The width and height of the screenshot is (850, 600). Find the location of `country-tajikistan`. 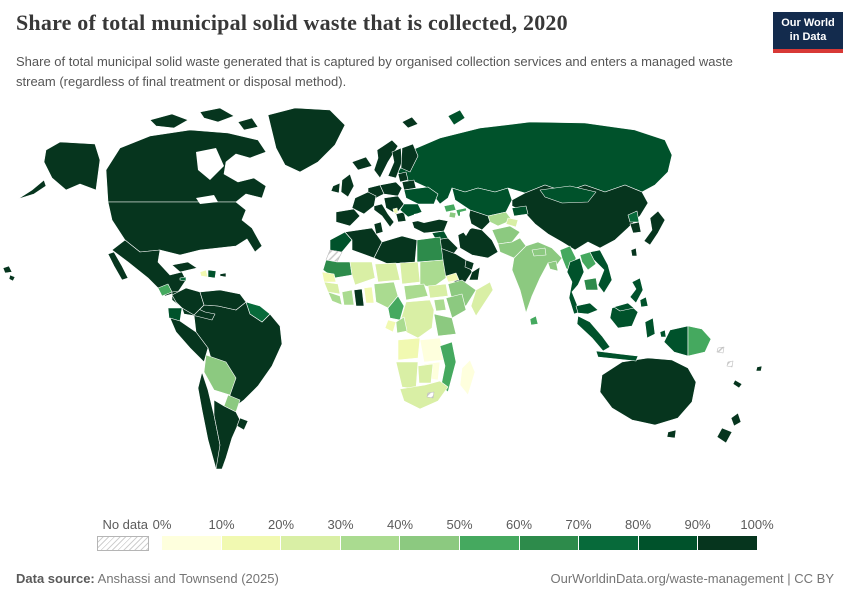

country-tajikistan is located at coordinates (512, 222).